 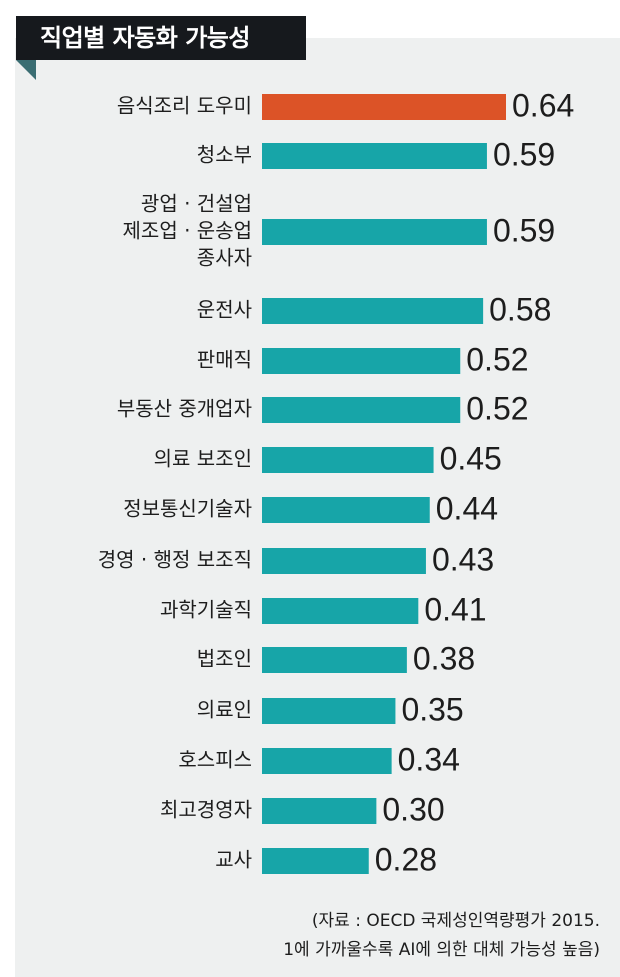 I want to click on category-label-9: 과학기술직, so click(x=206, y=610).